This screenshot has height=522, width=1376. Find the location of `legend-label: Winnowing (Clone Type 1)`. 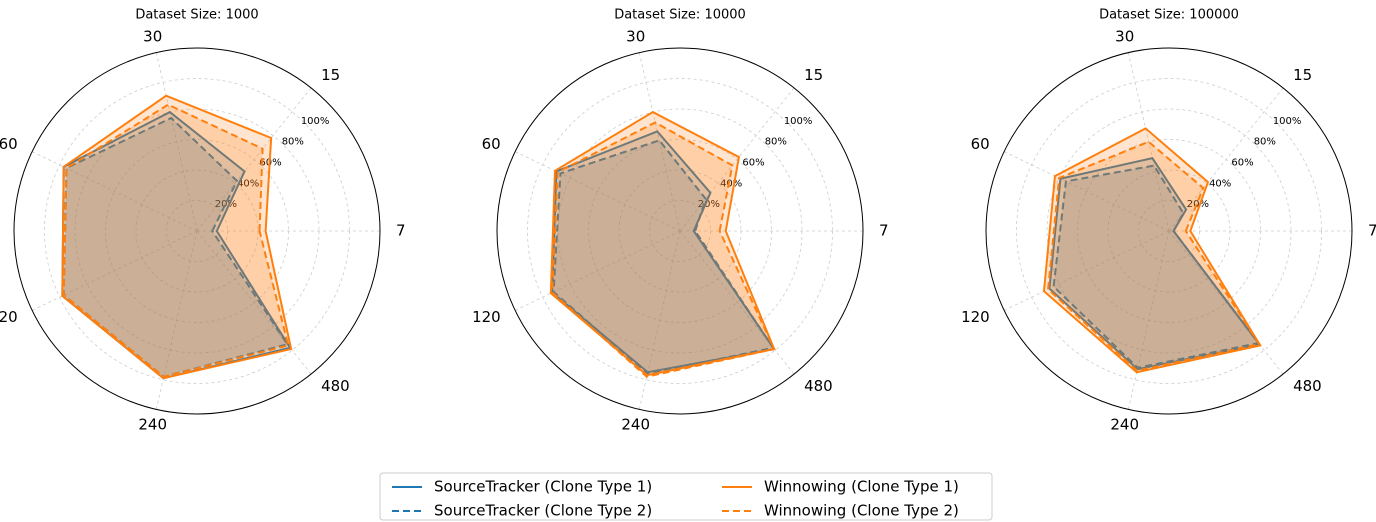

legend-label: Winnowing (Clone Type 1) is located at coordinates (861, 487).